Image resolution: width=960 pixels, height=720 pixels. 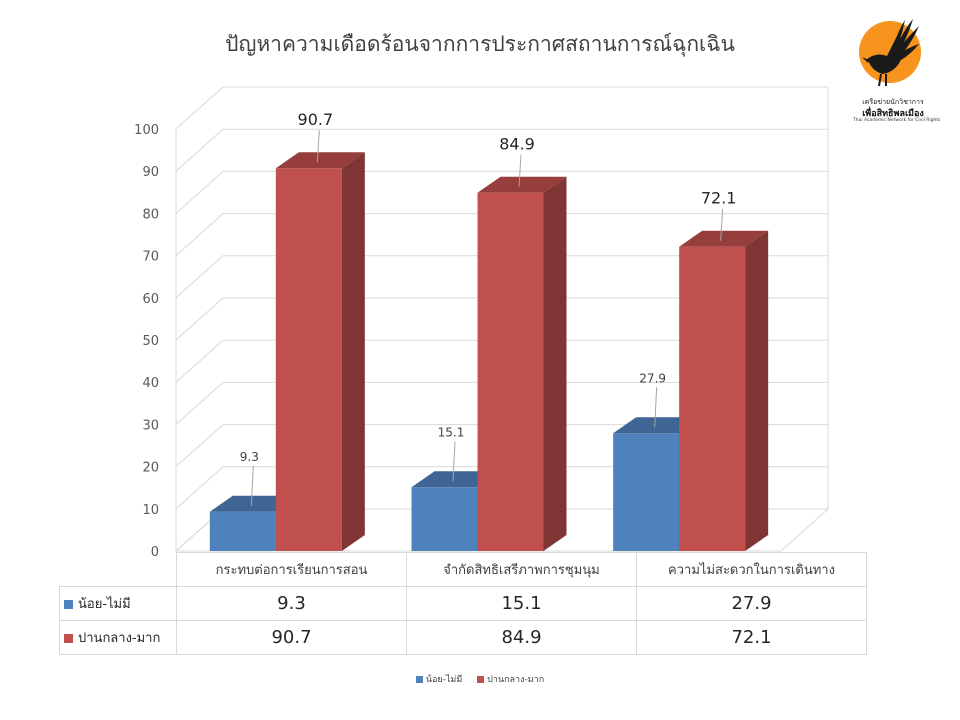 What do you see at coordinates (104, 604) in the screenshot?
I see `series-1-name: น้อย-ไม่มี` at bounding box center [104, 604].